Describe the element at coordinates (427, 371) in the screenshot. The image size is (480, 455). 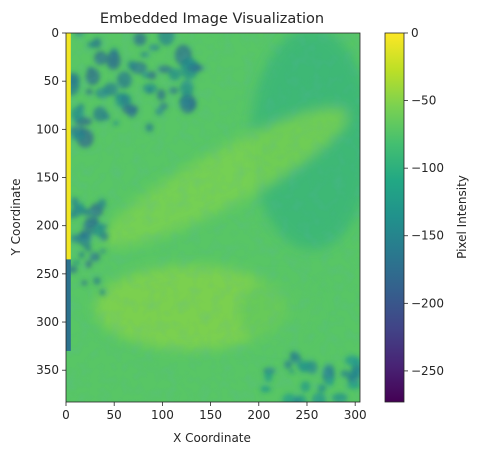
I see `colorbar-tick-label: −250` at that location.